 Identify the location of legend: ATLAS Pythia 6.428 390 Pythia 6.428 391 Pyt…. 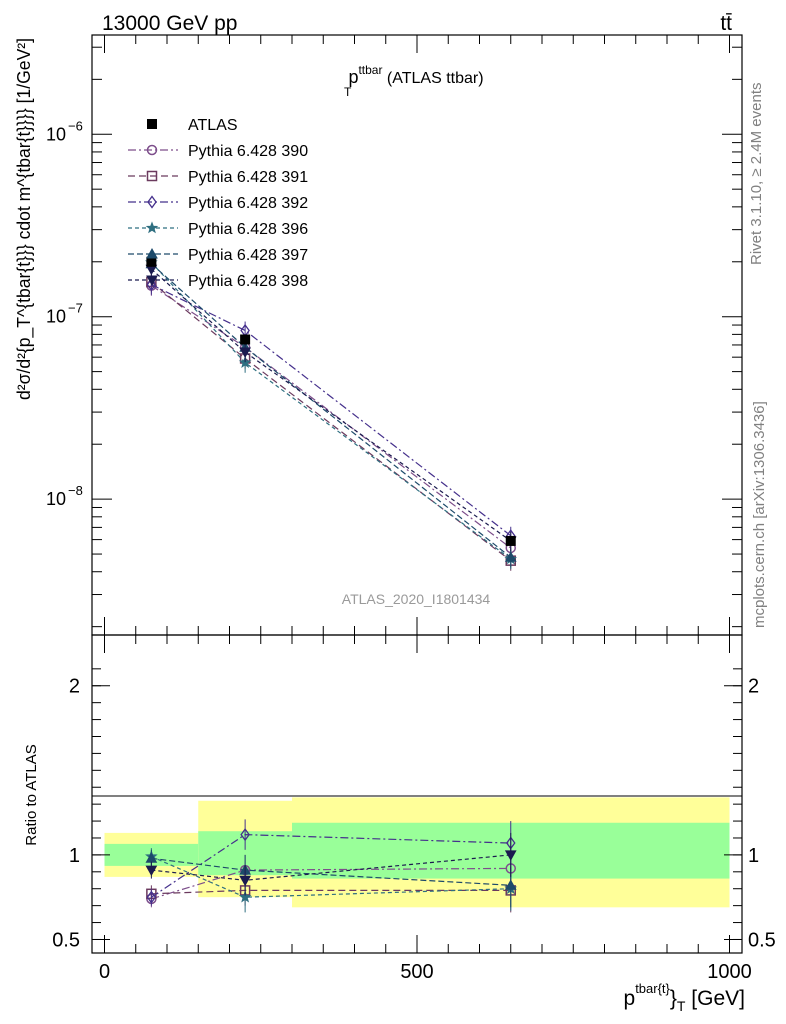
(218, 203).